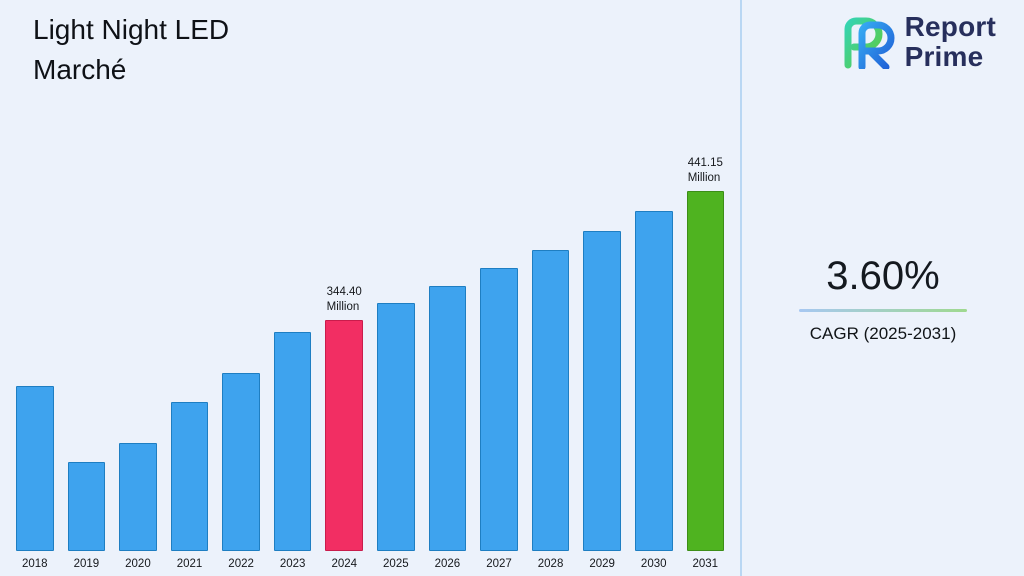 The width and height of the screenshot is (1024, 576). I want to click on bar-2030, so click(653, 381).